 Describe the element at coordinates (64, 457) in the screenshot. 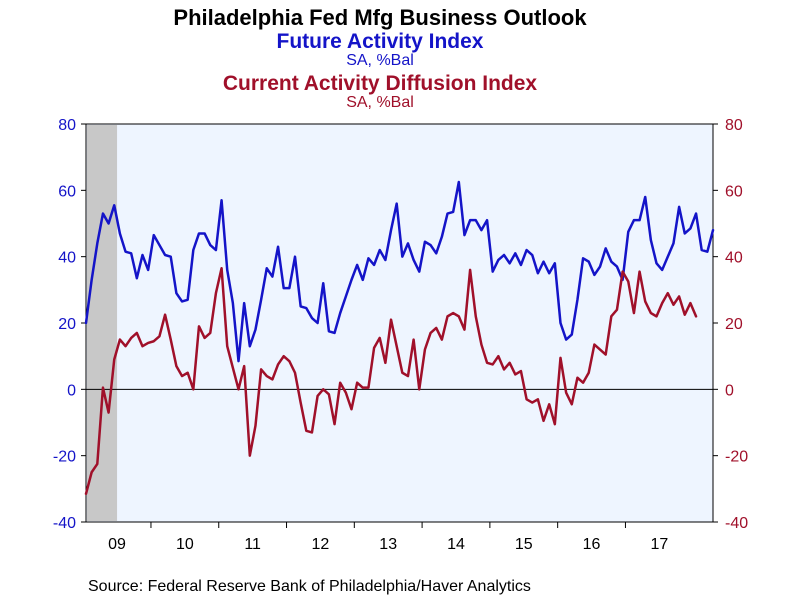

I see `left-axis-label: -20` at that location.